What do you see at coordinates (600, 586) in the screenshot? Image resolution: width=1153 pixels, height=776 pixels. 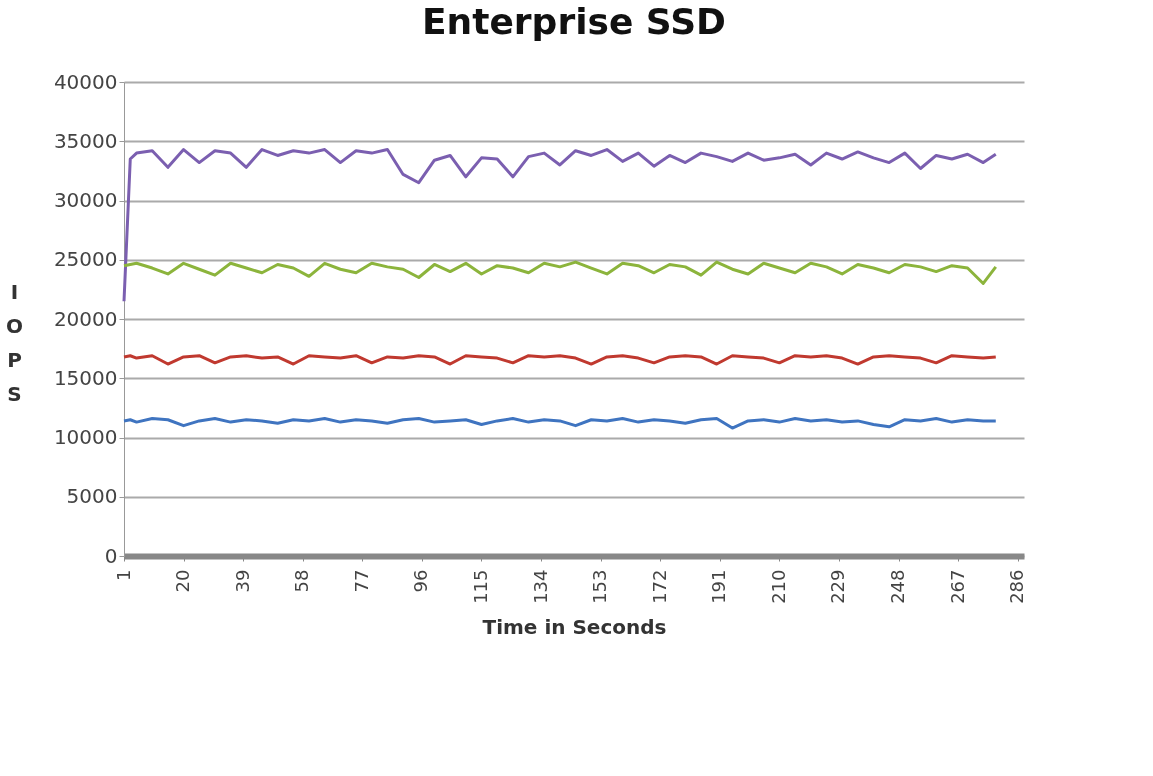 I see `x-tick-label: 153` at bounding box center [600, 586].